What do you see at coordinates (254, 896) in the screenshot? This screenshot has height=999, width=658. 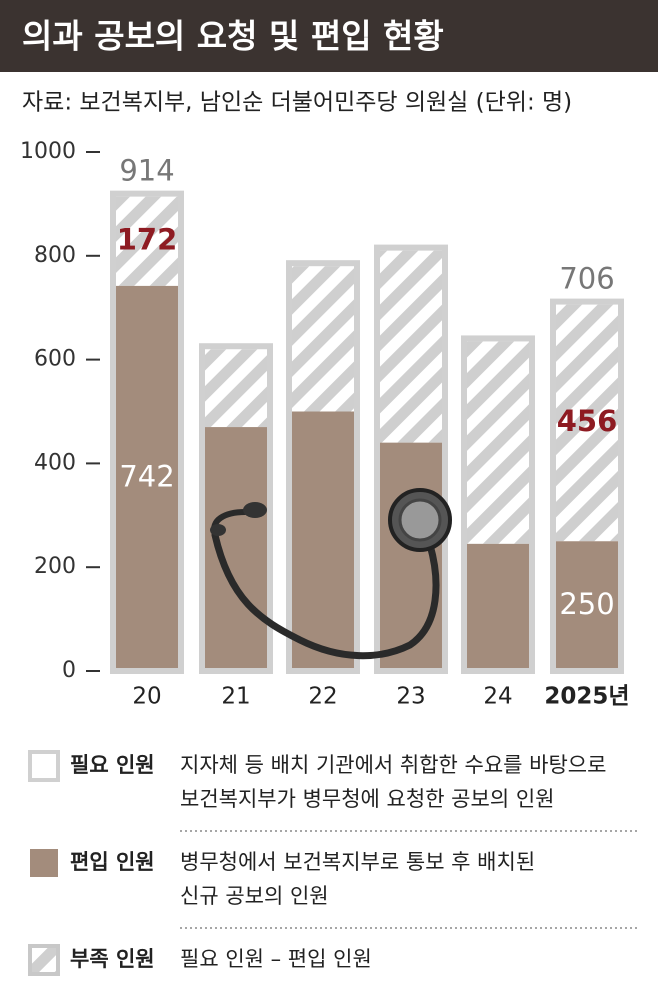 I see `legend-description: 신규 공보의 인원` at bounding box center [254, 896].